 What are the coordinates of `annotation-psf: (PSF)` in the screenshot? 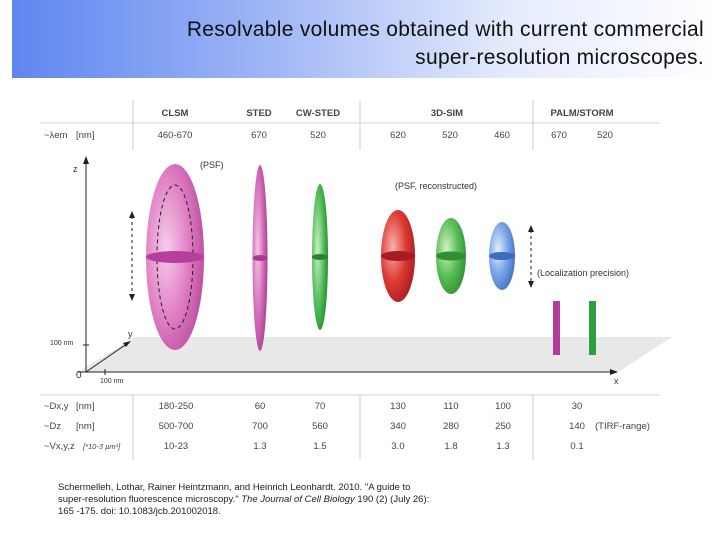 It's located at (212, 165).